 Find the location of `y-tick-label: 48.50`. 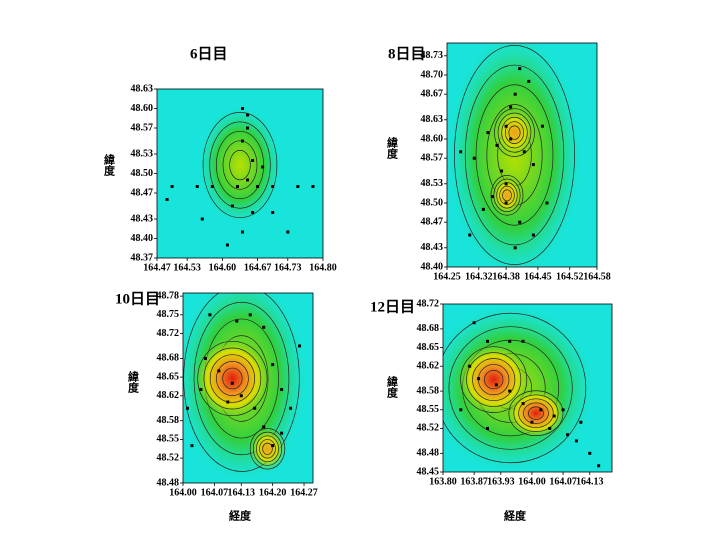

y-tick-label: 48.50 is located at coordinates (432, 202).